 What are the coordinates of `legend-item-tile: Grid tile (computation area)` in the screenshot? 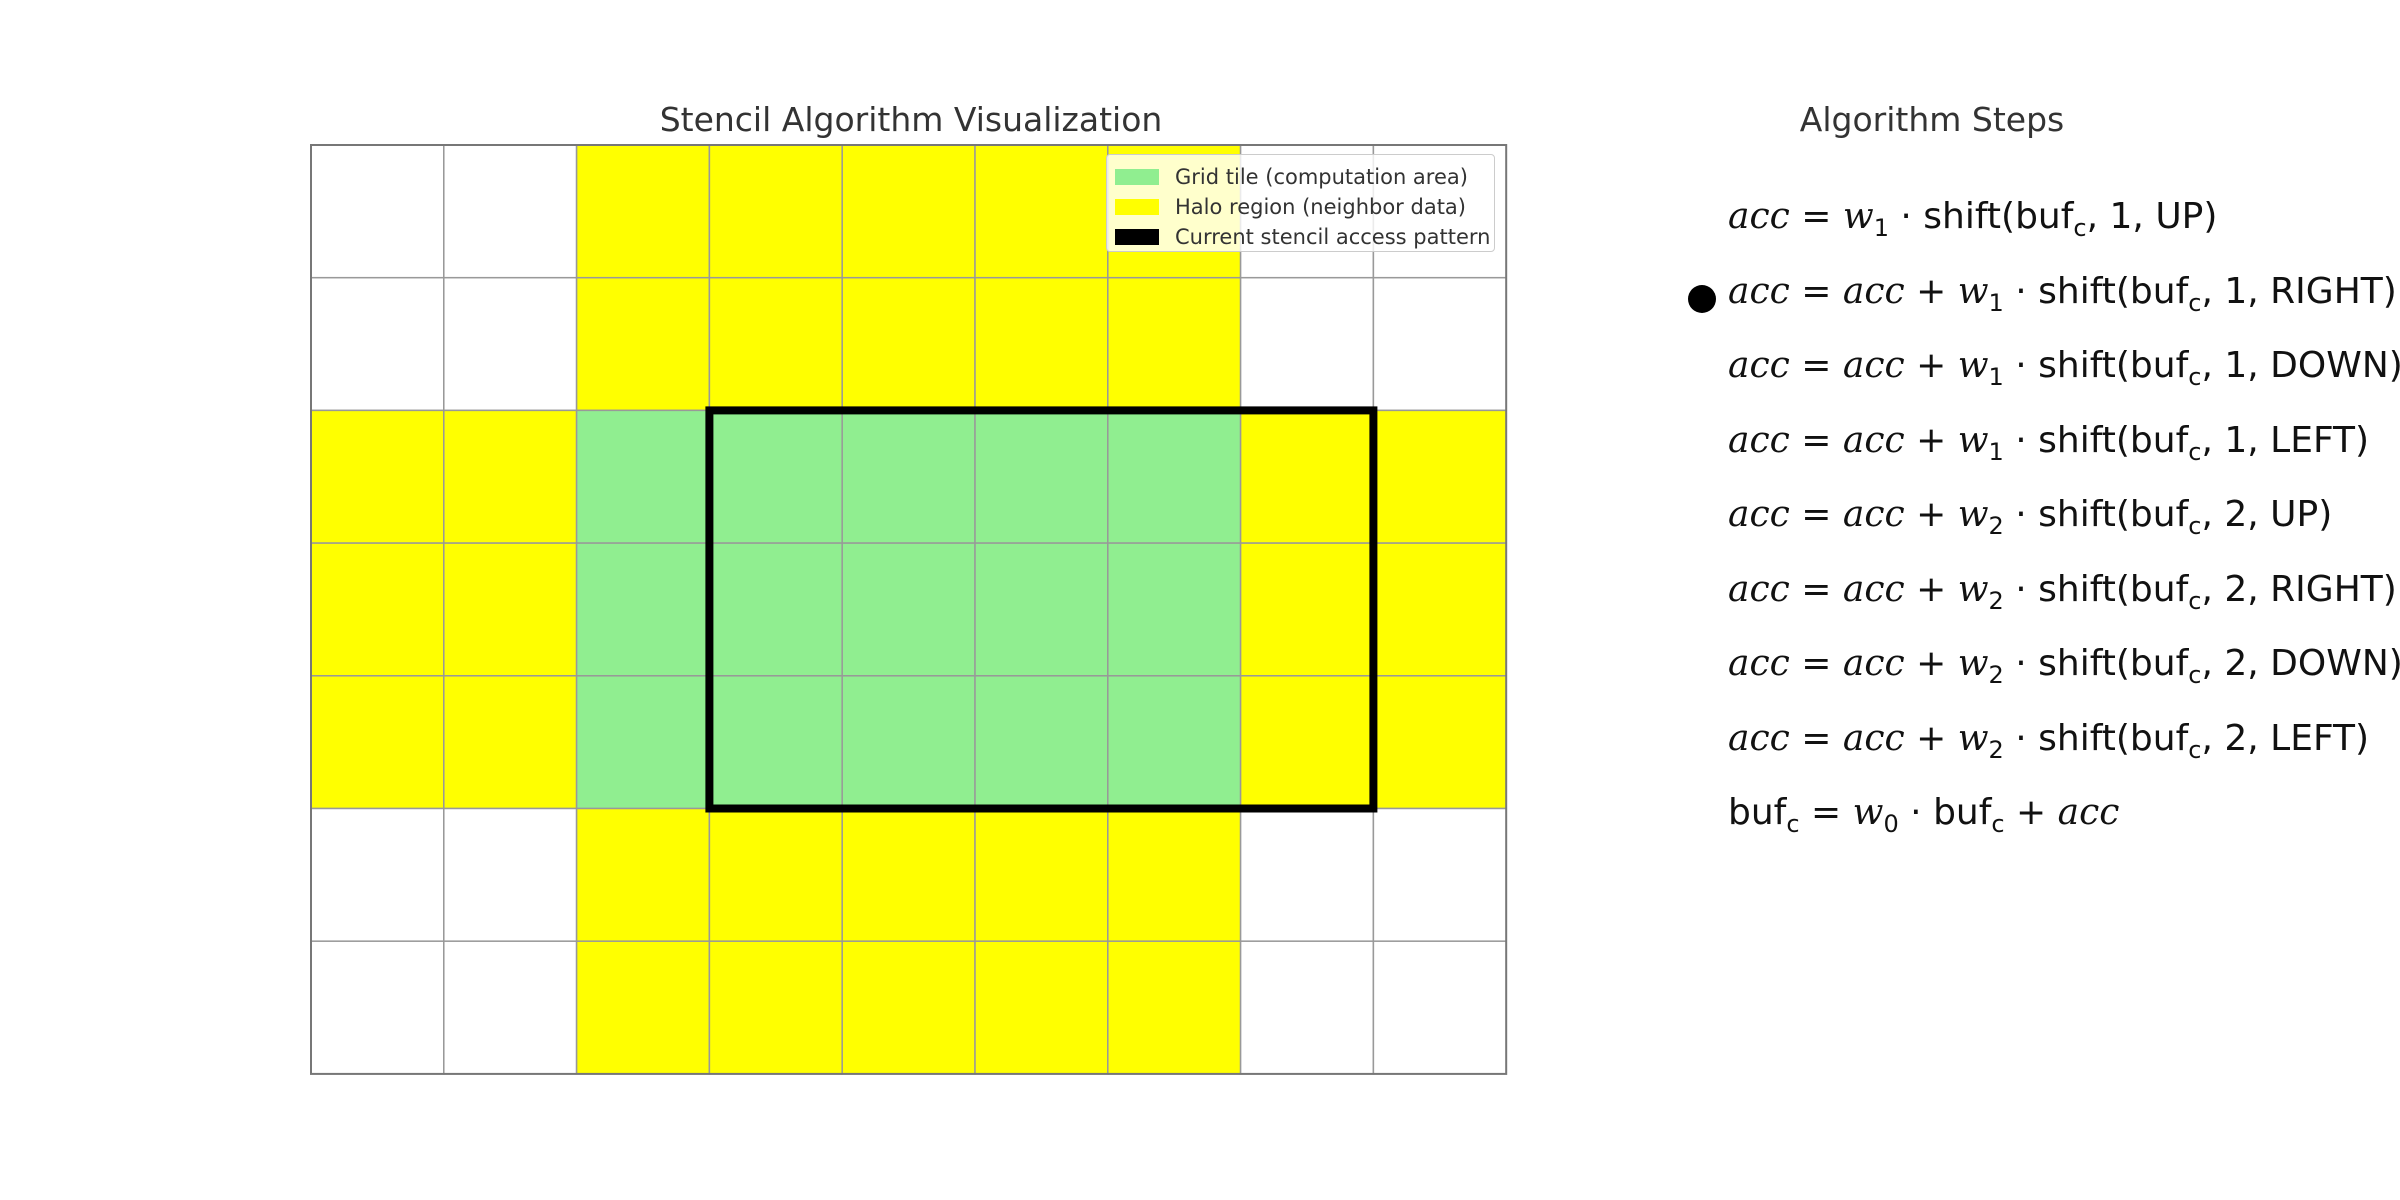 It's located at (1304, 177).